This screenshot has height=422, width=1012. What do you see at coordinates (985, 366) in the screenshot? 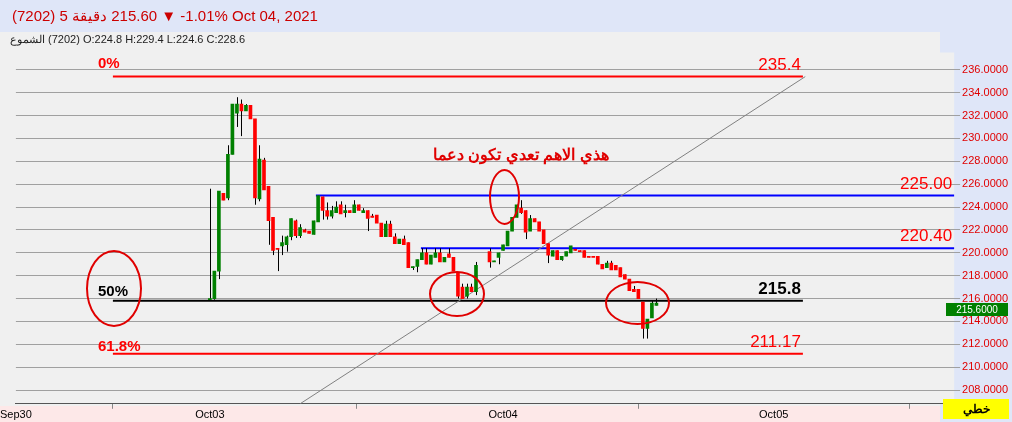
I see `y-tick-label: 210.0000` at bounding box center [985, 366].